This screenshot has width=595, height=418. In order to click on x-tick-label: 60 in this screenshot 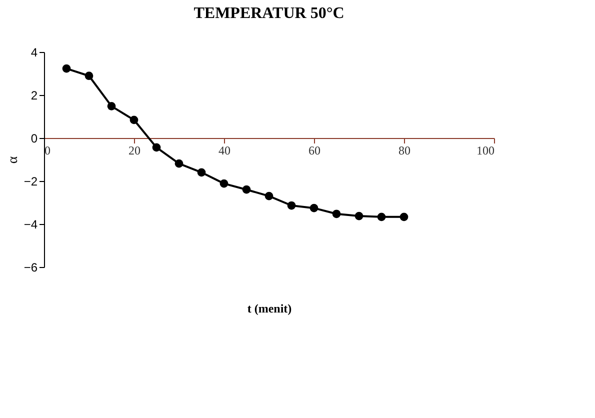, I will do `click(314, 151)`.